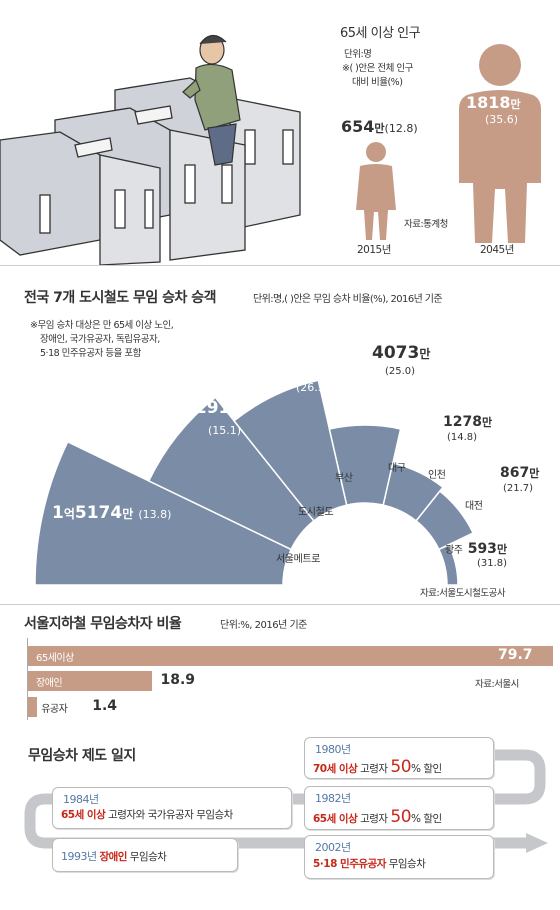  I want to click on riders-note-line1: ※무임 승차 대상은 만 65세 이상 노인,, so click(102, 325).